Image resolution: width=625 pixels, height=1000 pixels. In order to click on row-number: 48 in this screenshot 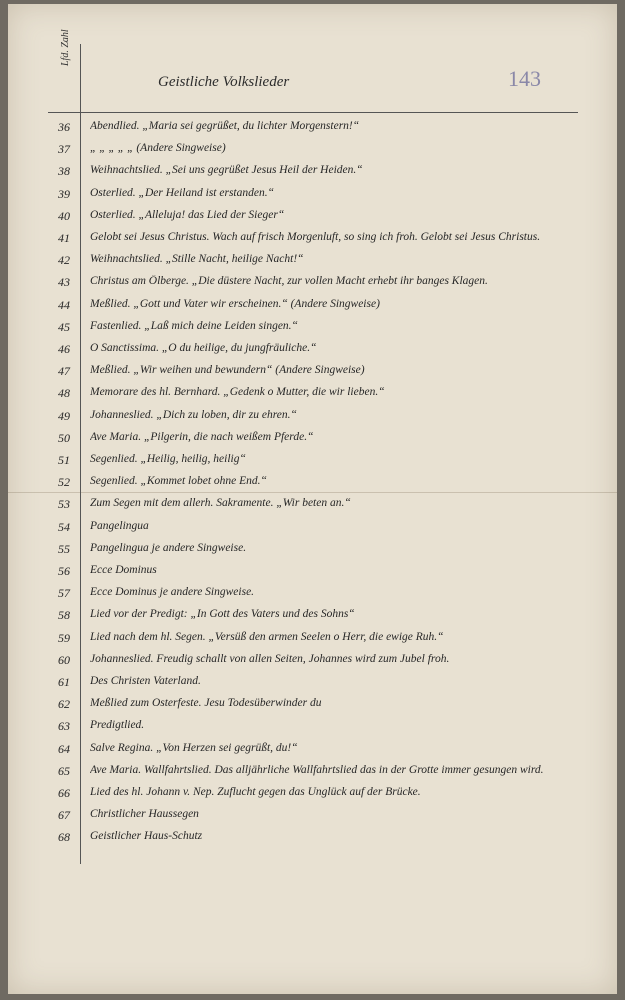, I will do `click(64, 393)`.